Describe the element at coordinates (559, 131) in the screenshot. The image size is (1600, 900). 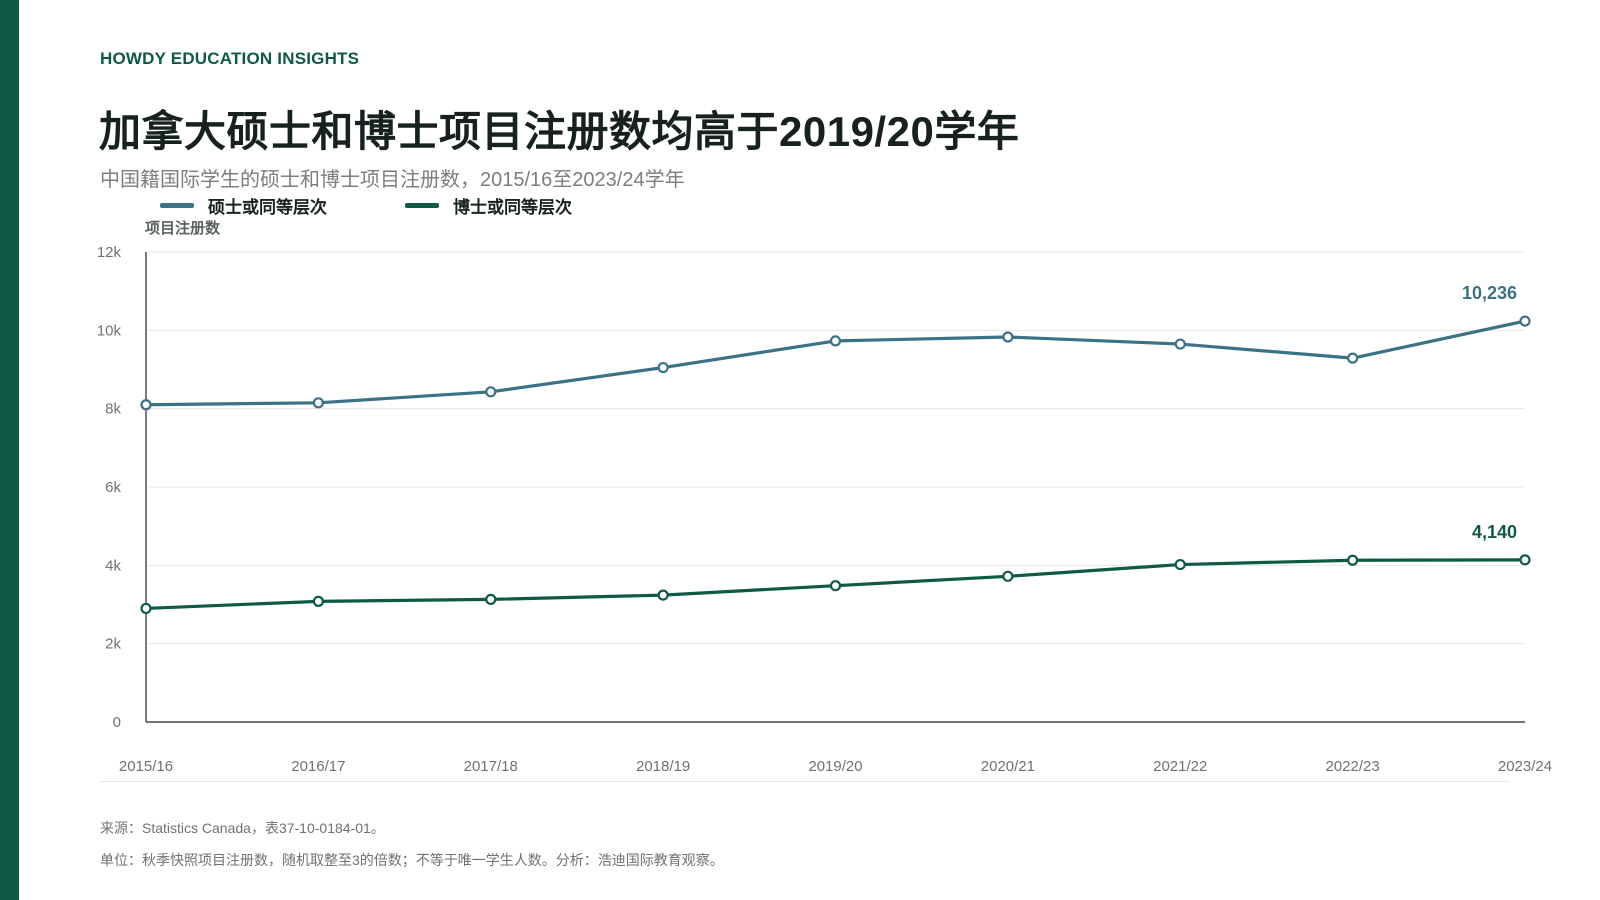
I see `chart-title: 加拿大硕士和博士项目注册数均高于2019/20学年` at that location.